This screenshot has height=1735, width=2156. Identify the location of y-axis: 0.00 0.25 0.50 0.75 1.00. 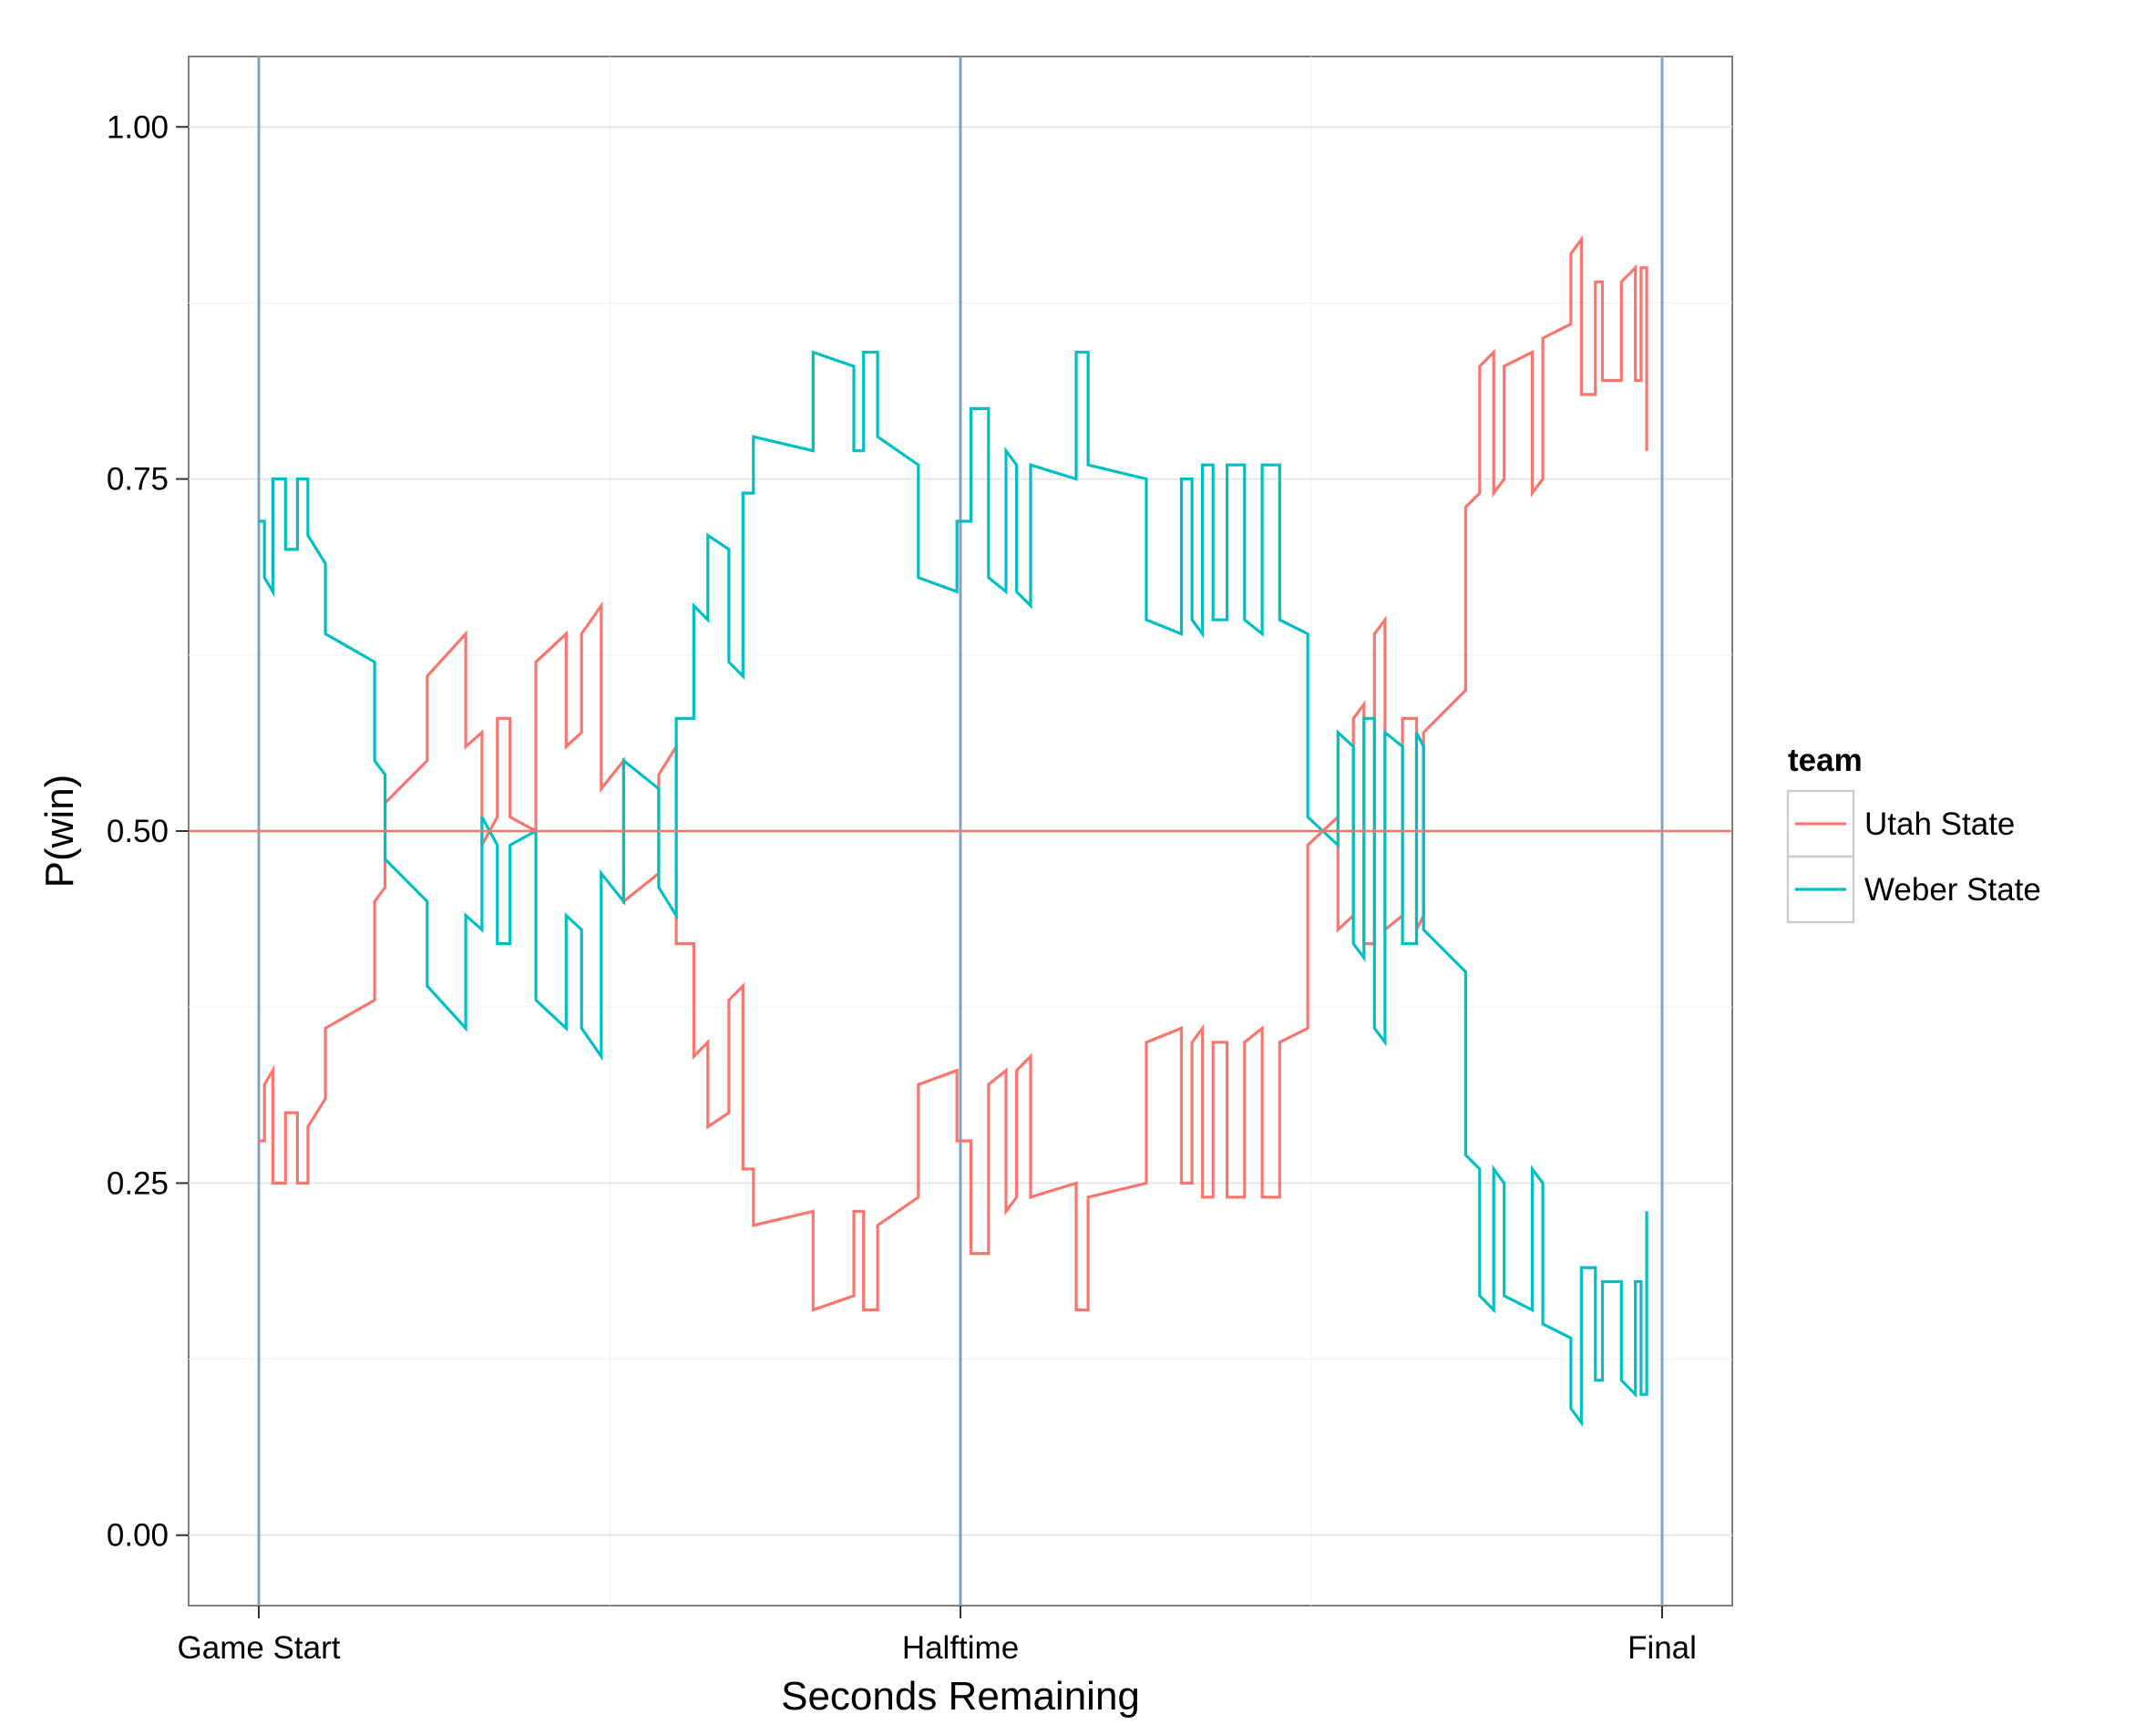
(148, 831).